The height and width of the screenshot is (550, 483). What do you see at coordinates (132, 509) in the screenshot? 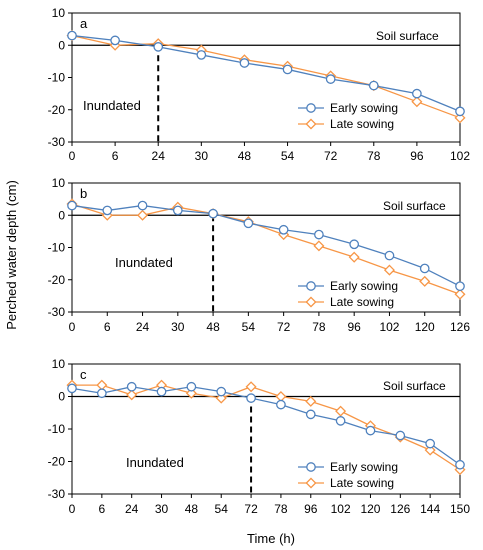
I see `panel-c-x-tick-label: 24` at bounding box center [132, 509].